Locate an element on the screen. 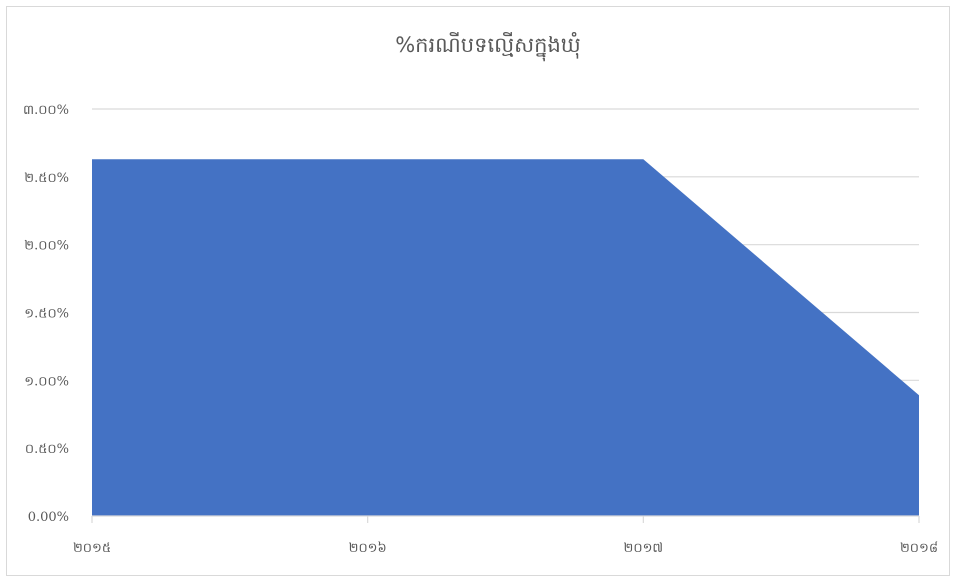 The image size is (958, 581). y-tick-label: ១.០០% is located at coordinates (46, 381).